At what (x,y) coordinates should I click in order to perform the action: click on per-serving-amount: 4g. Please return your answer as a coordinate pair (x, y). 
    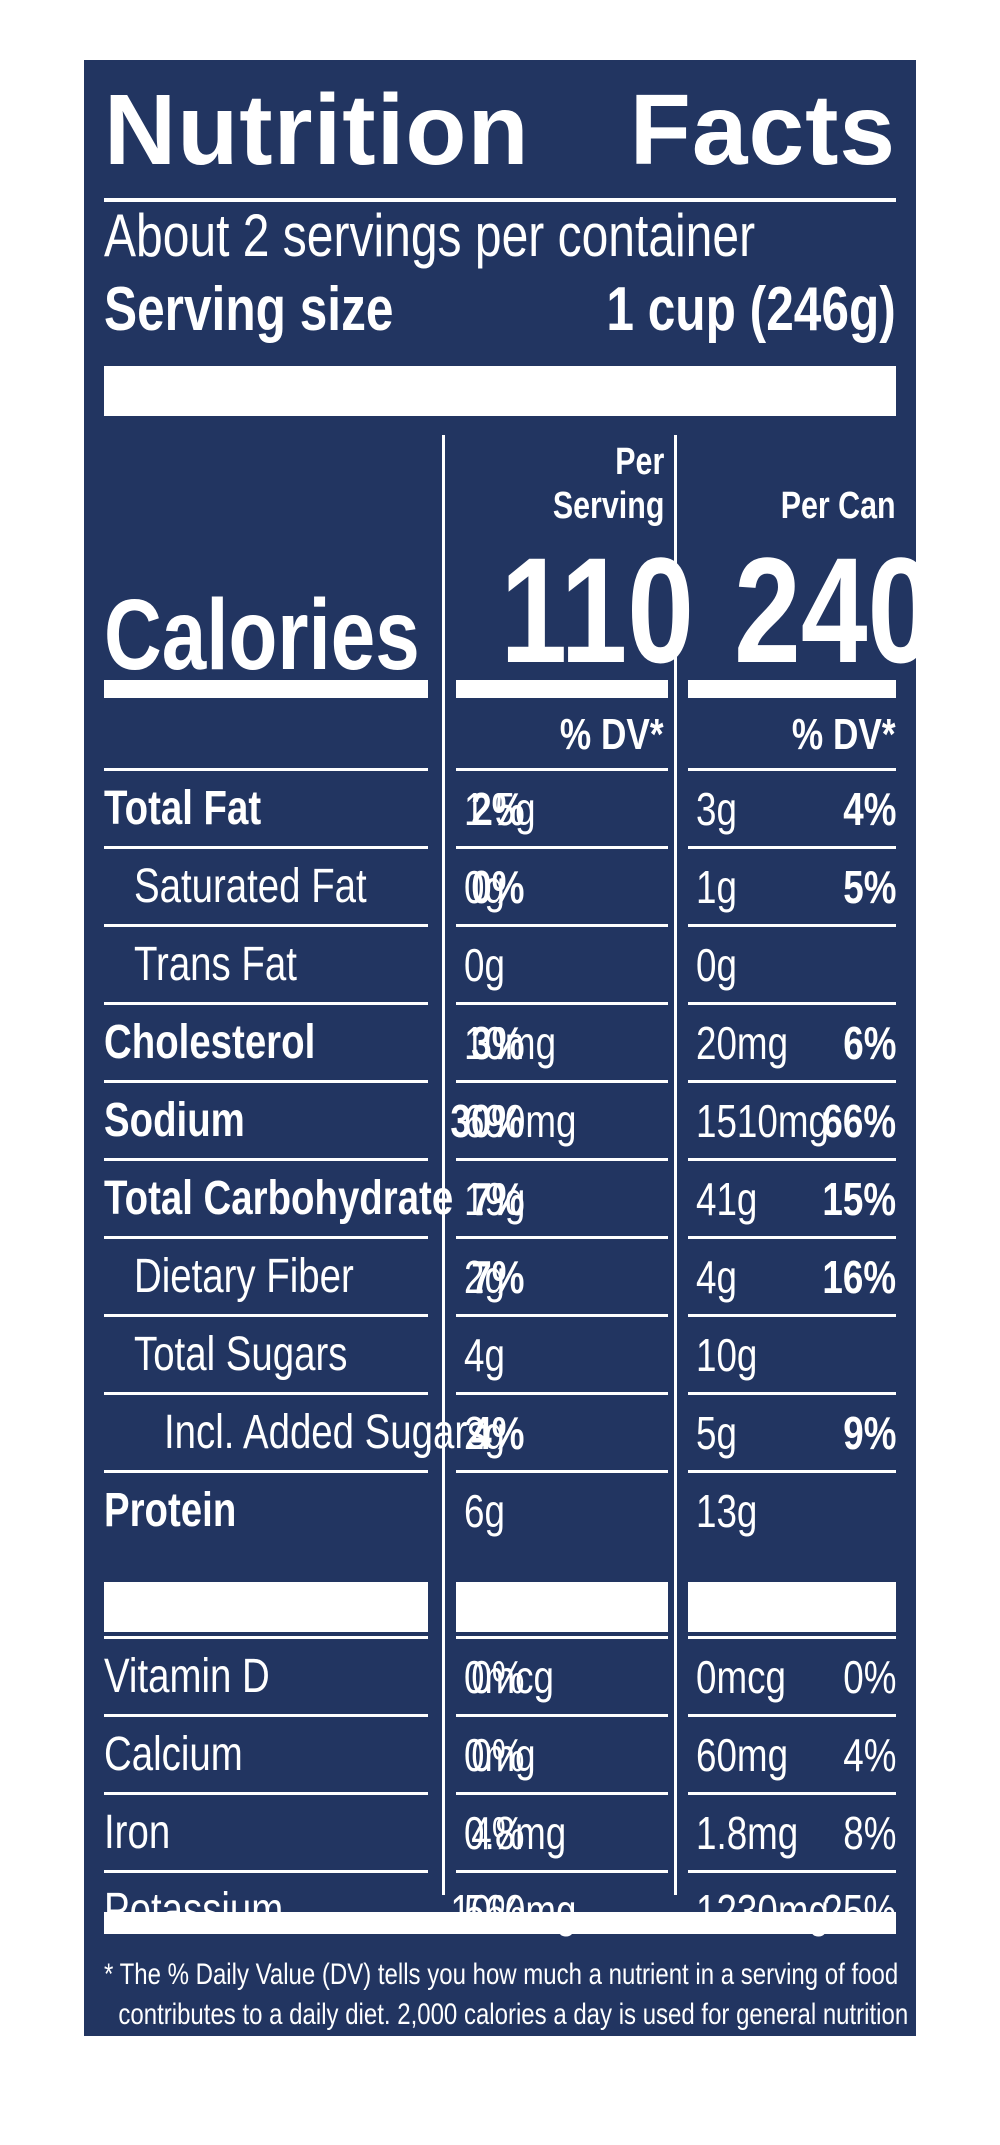
    Looking at the image, I should click on (484, 1355).